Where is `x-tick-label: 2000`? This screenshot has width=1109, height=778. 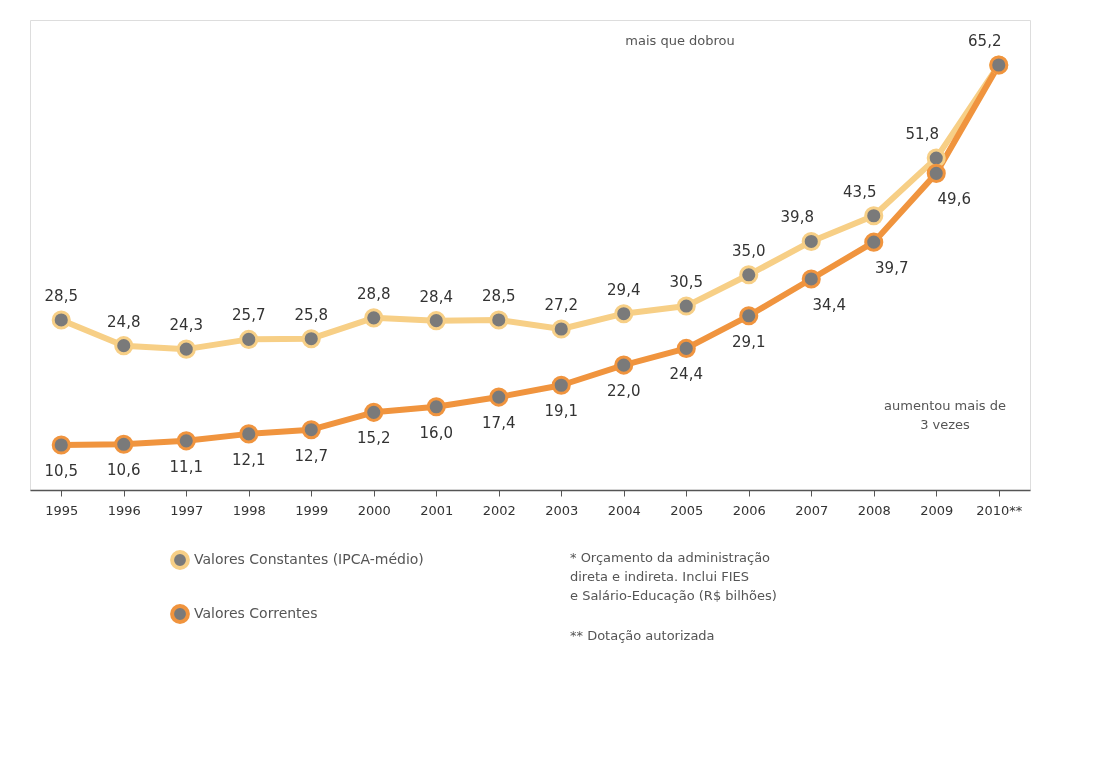 x-tick-label: 2000 is located at coordinates (374, 510).